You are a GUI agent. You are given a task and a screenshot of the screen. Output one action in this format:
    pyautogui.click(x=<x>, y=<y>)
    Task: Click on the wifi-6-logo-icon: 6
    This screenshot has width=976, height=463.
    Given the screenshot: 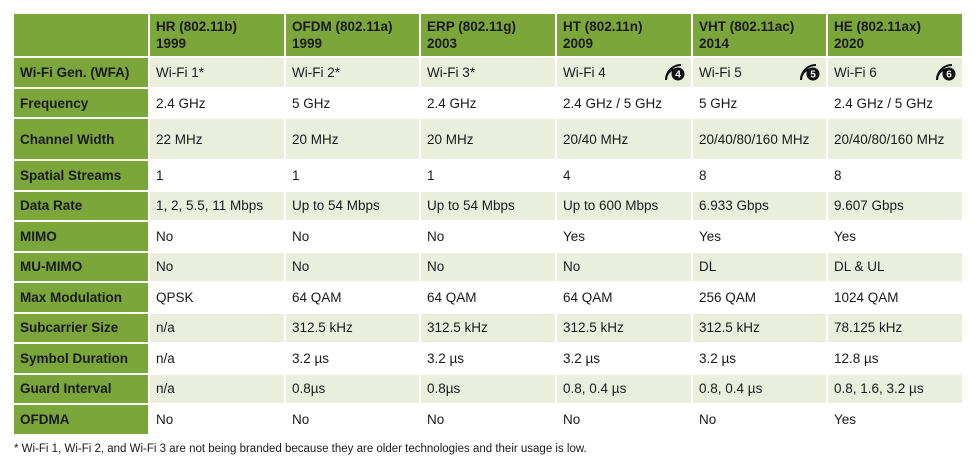 What is the action you would take?
    pyautogui.click(x=946, y=72)
    